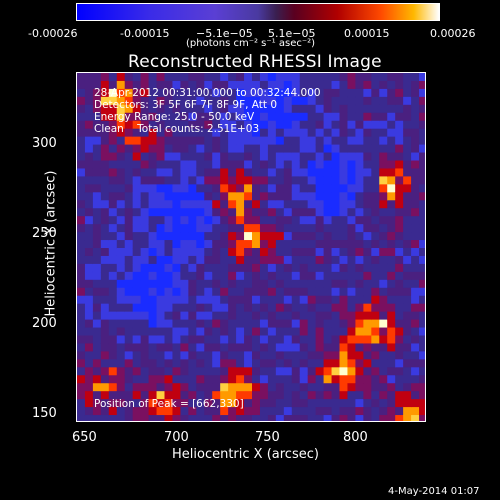 The width and height of the screenshot is (500, 500). What do you see at coordinates (177, 129) in the screenshot?
I see `info-line-counts: Clean Total counts: 2.51E+03` at bounding box center [177, 129].